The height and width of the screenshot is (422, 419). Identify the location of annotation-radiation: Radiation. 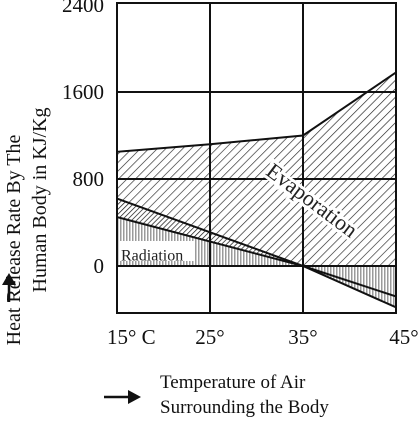
(152, 256).